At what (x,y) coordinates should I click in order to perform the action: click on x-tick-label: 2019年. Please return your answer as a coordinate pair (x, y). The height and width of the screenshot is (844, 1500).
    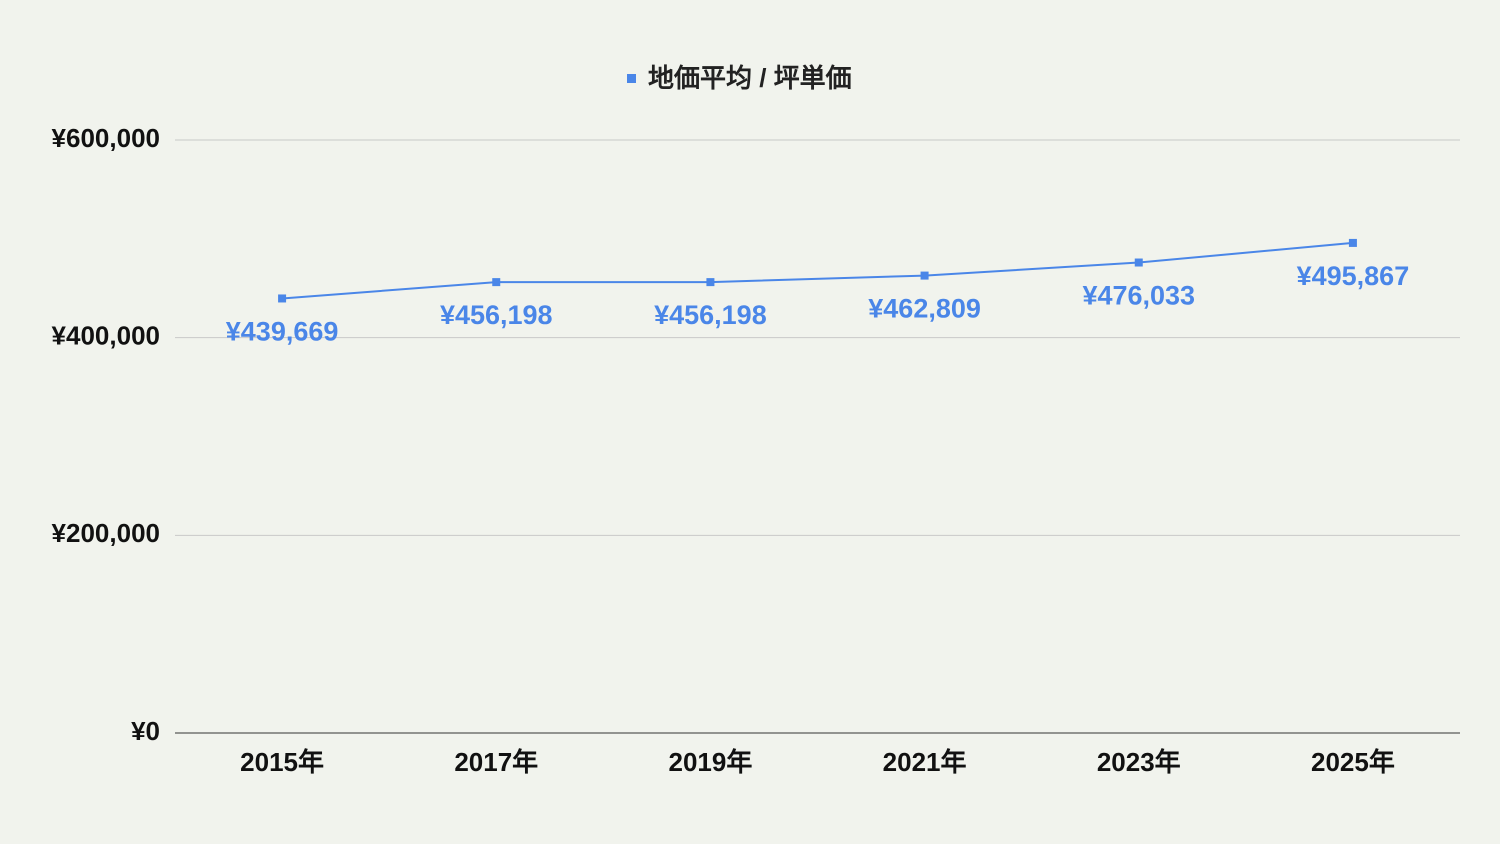
    Looking at the image, I should click on (710, 762).